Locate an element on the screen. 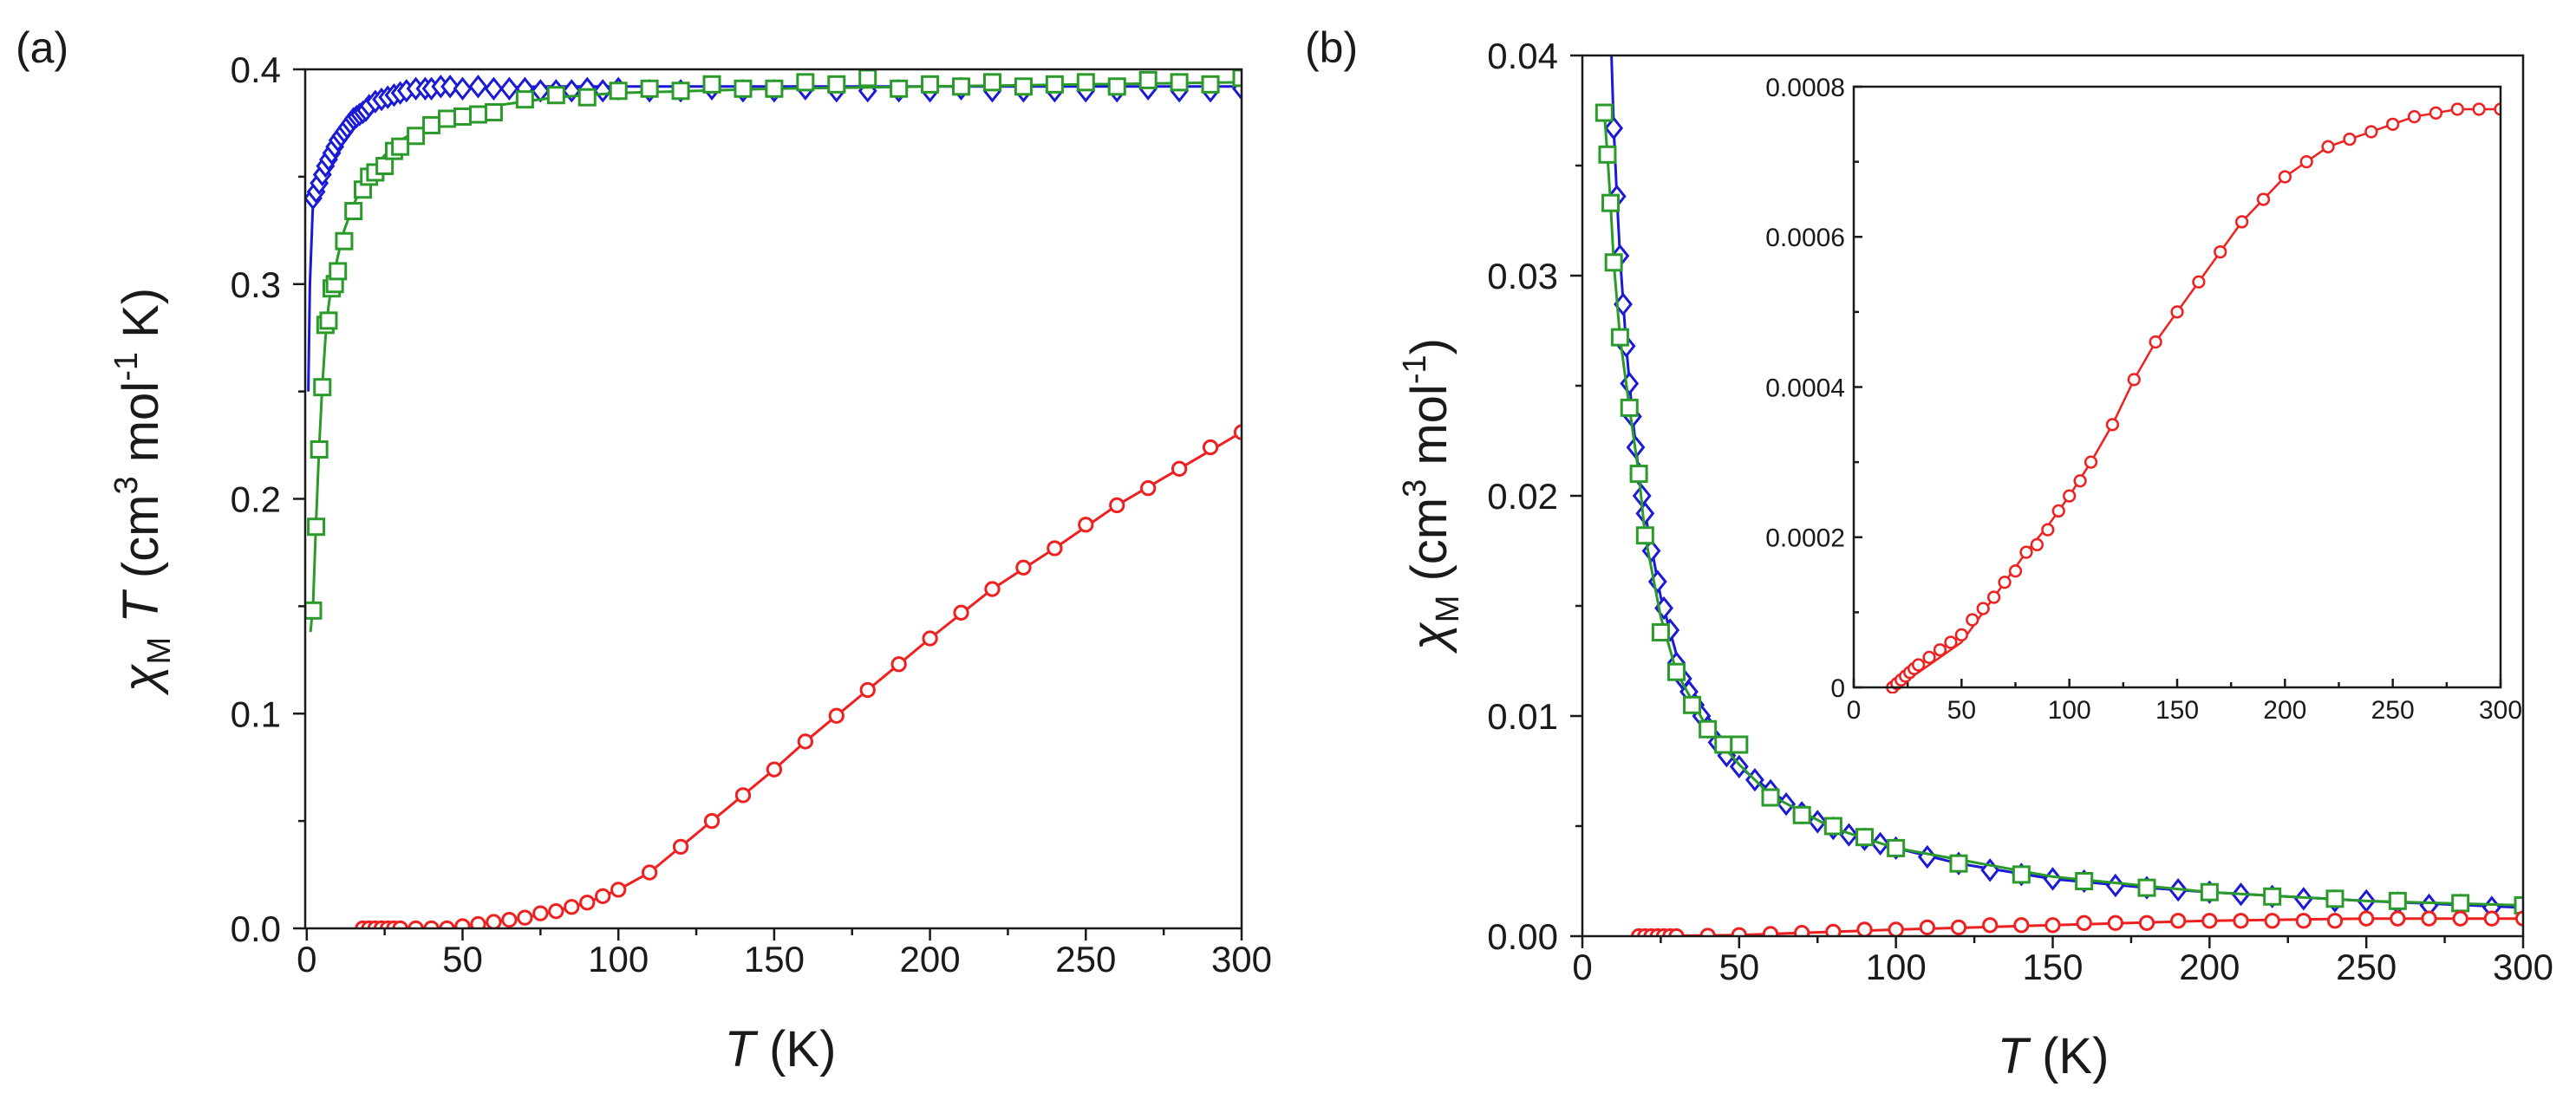 This screenshot has width=2576, height=1113. x-tick-label-b-inset: 0 is located at coordinates (1855, 710).